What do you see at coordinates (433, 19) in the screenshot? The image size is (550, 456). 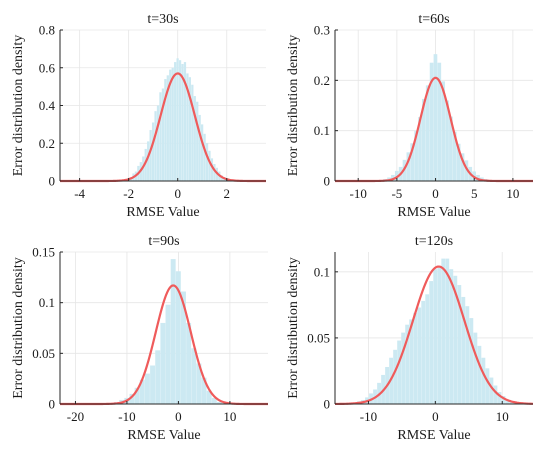 I see `chart-title: t=60s` at bounding box center [433, 19].